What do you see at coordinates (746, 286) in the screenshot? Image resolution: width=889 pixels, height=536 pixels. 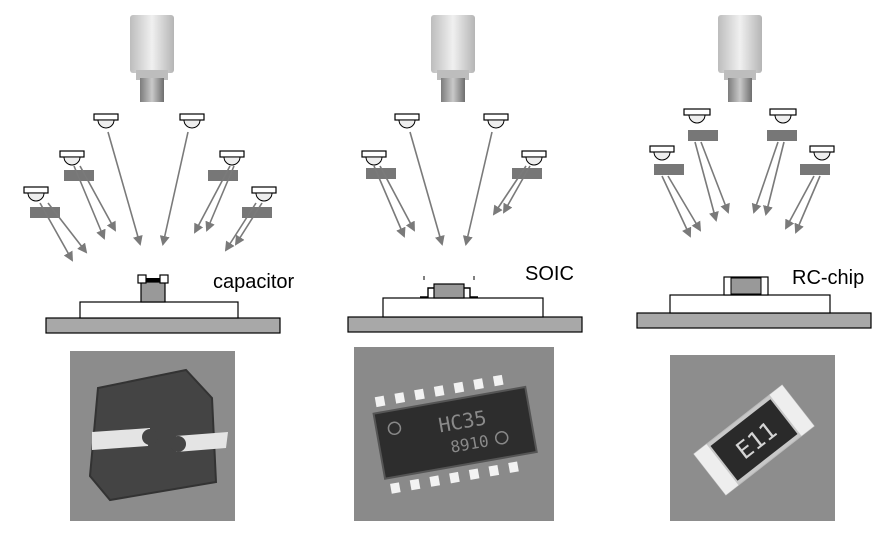 I see `rcchip-component` at bounding box center [746, 286].